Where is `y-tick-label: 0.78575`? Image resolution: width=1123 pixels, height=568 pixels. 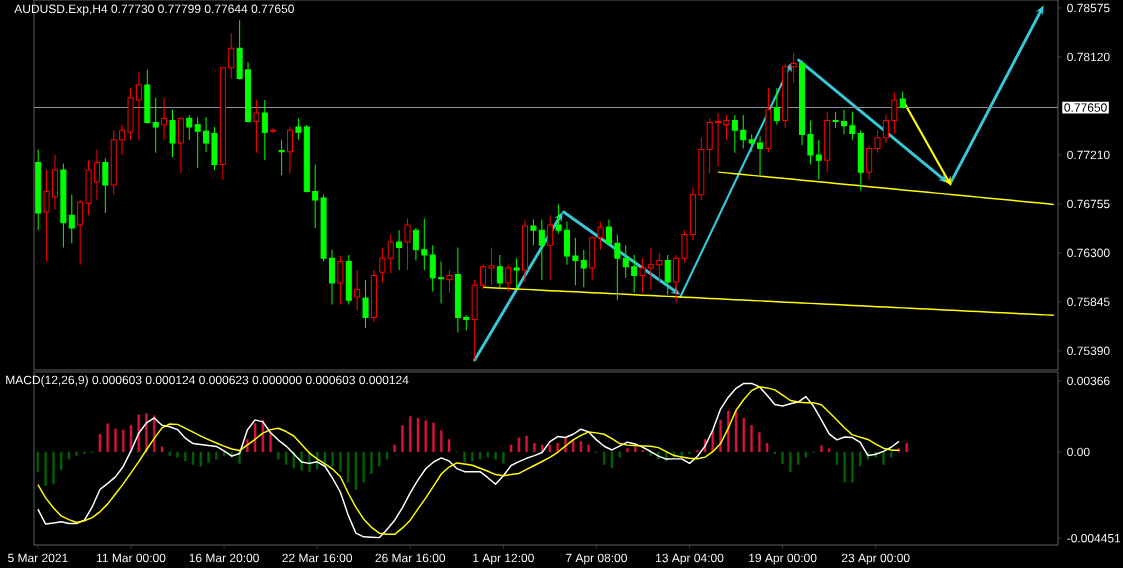 y-tick-label: 0.78575 is located at coordinates (1088, 8).